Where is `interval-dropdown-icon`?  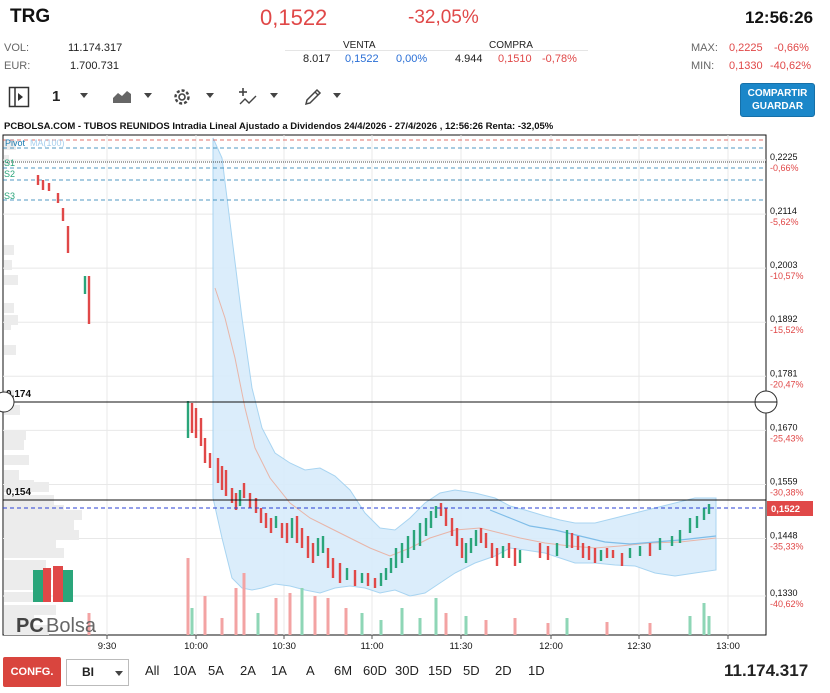 interval-dropdown-icon is located at coordinates (84, 95).